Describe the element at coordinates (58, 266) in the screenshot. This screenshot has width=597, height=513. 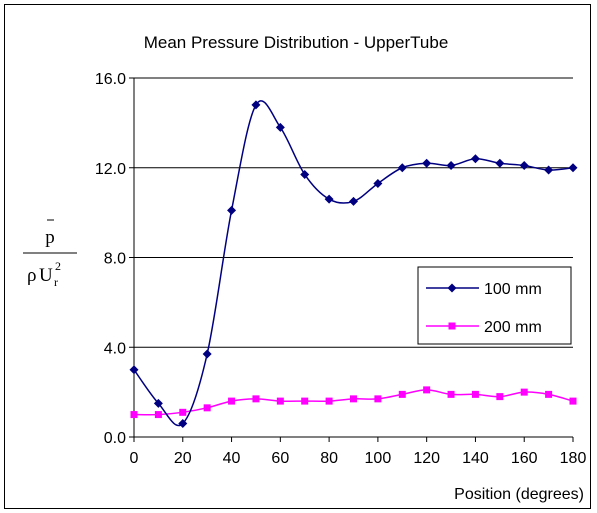
I see `y-label-superscript: 2` at that location.